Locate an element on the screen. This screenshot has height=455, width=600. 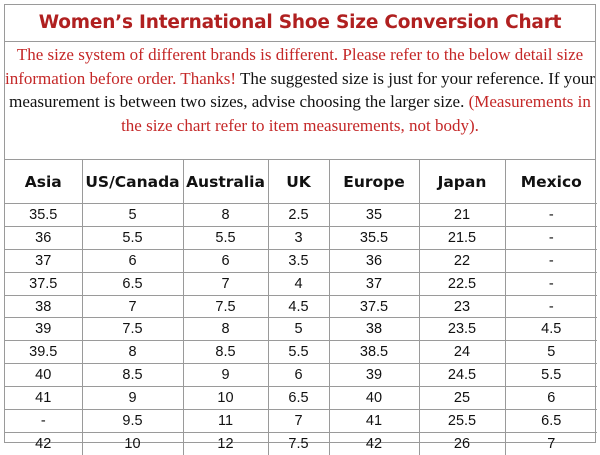
cell-mexico: 6.5 is located at coordinates (550, 421).